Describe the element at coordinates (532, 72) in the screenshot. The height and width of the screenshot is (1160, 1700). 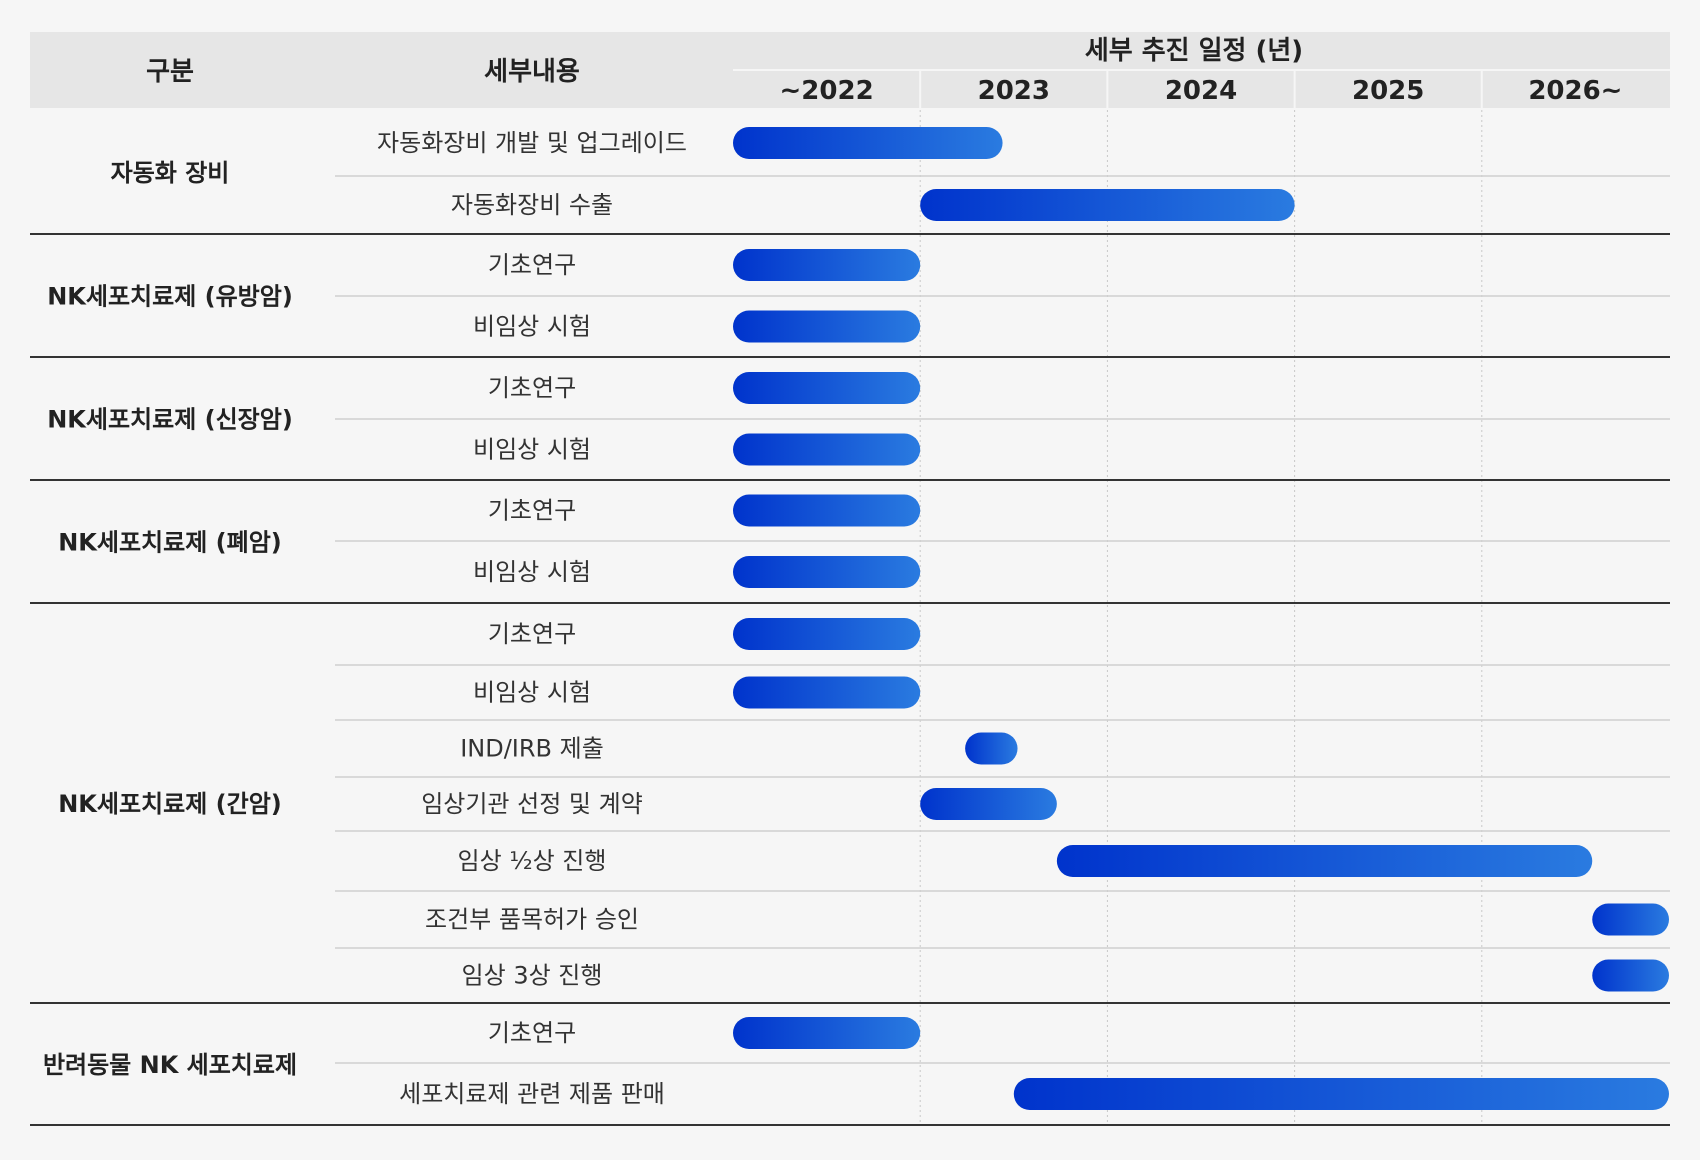
I see `detail-header: 세부내용` at that location.